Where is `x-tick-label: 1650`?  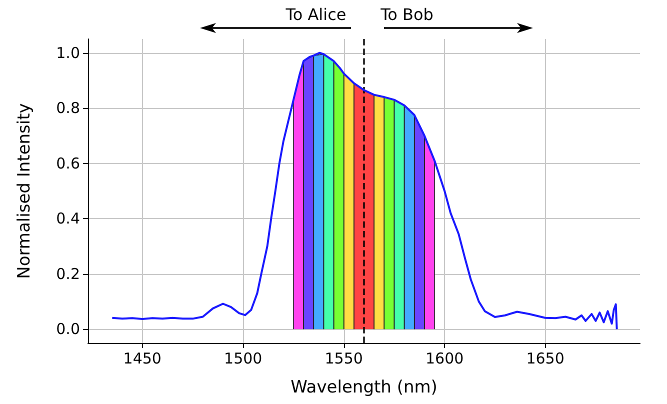 x-tick-label: 1650 is located at coordinates (545, 359).